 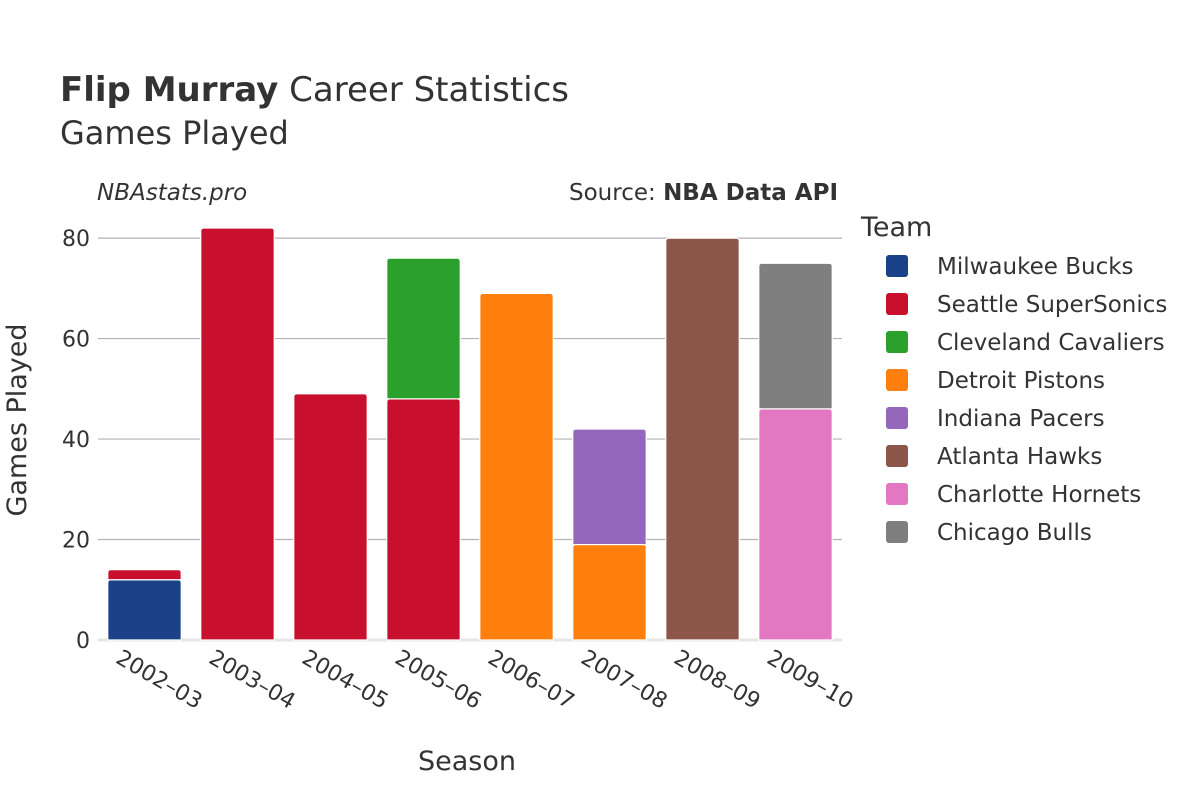 What do you see at coordinates (1021, 381) in the screenshot?
I see `legend-label-detroit-pistons: Detroit Pistons` at bounding box center [1021, 381].